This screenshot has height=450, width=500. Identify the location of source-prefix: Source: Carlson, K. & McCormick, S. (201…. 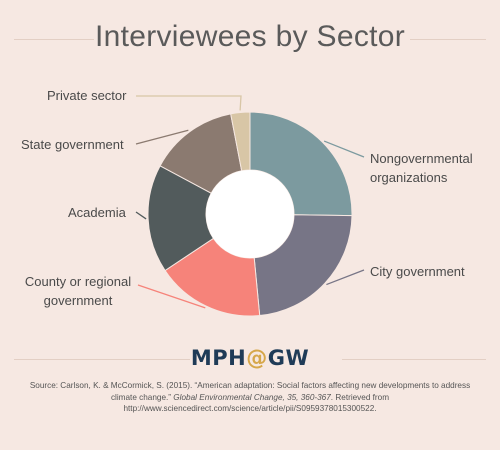
(250, 391).